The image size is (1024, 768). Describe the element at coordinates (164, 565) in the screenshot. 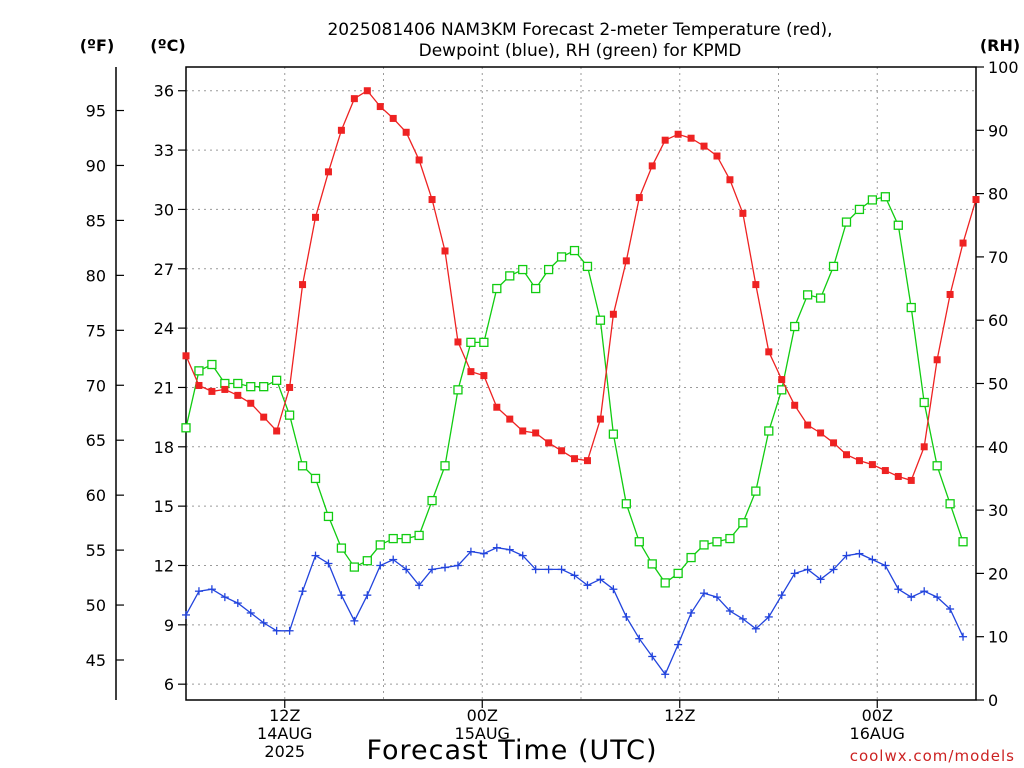

I see `celsius-tick-label: 12` at that location.